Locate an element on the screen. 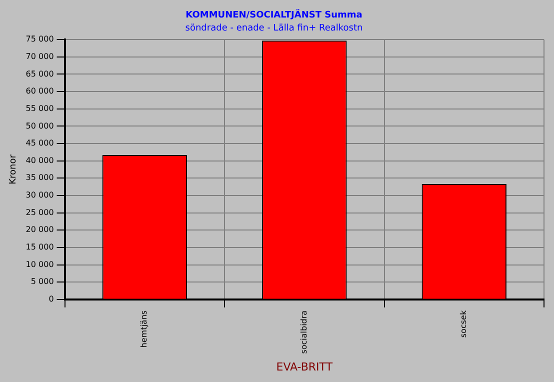  y-tick-label: 25 000 is located at coordinates (40, 212).